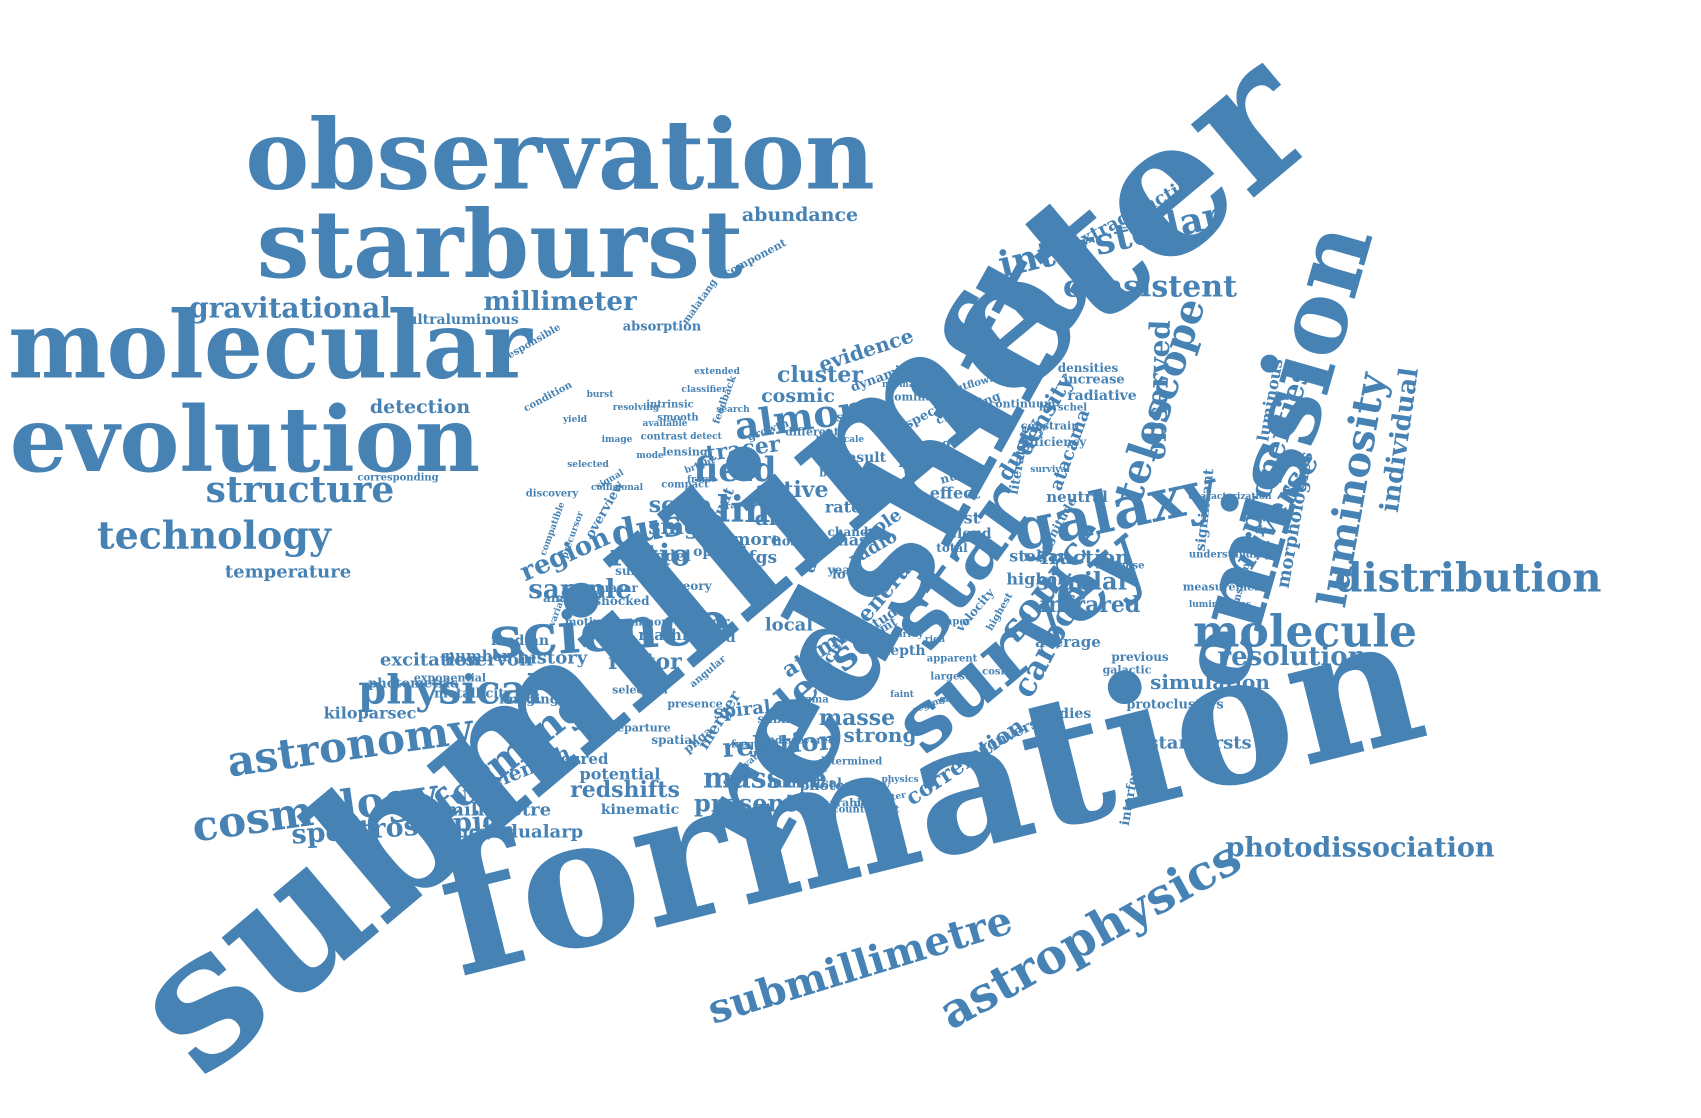 Image resolution: width=1701 pixels, height=1118 pixels. I want to click on word-apparent: apparent, so click(952, 659).